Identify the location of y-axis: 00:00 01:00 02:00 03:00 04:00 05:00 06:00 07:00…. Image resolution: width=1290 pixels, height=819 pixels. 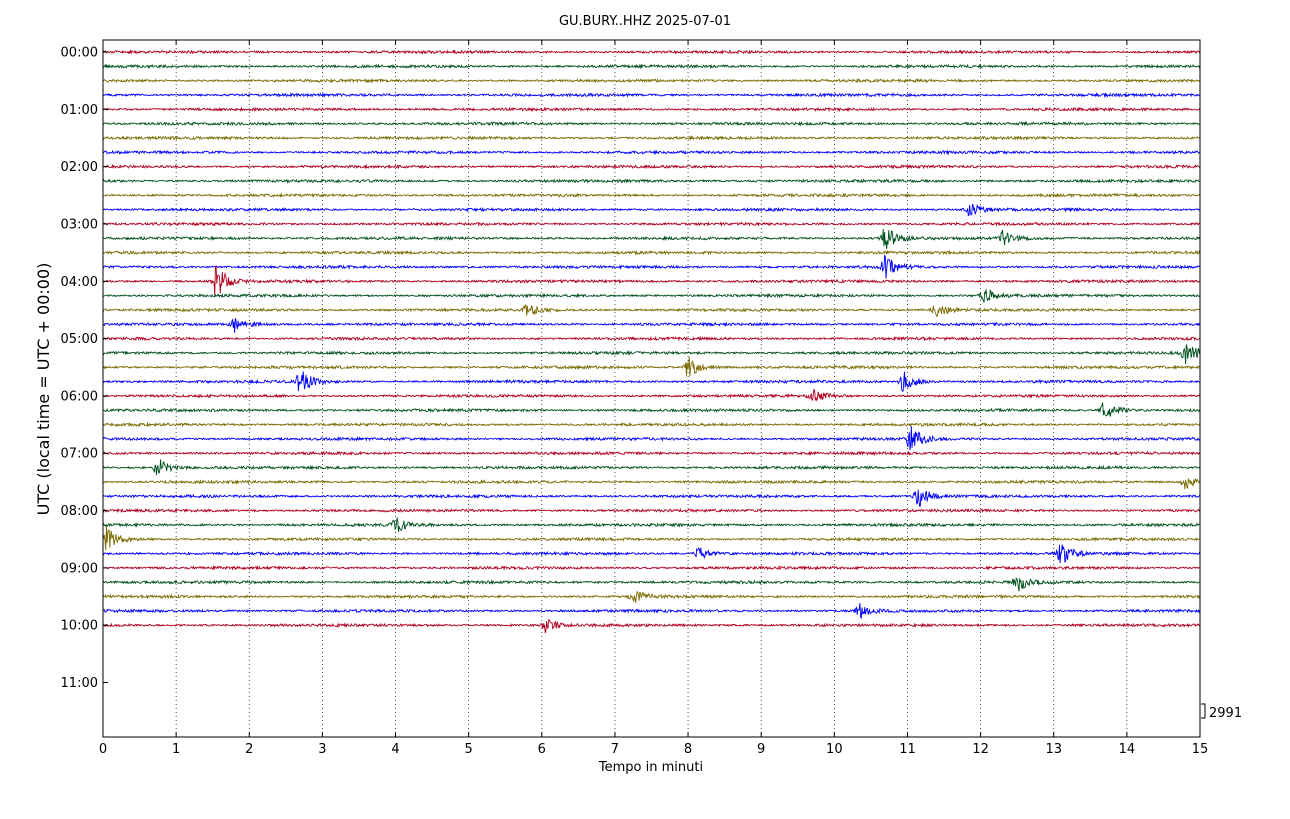
(84, 368).